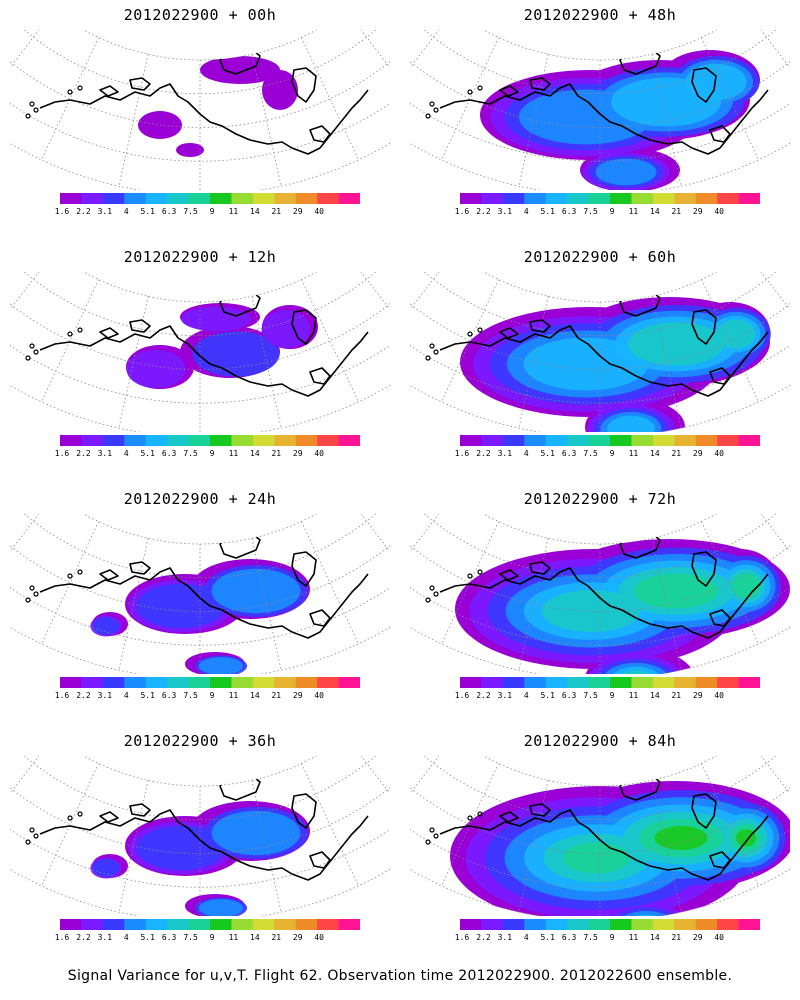 This screenshot has width=800, height=1000. What do you see at coordinates (600, 741) in the screenshot?
I see `panel-title: 2012022900 + 84h` at bounding box center [600, 741].